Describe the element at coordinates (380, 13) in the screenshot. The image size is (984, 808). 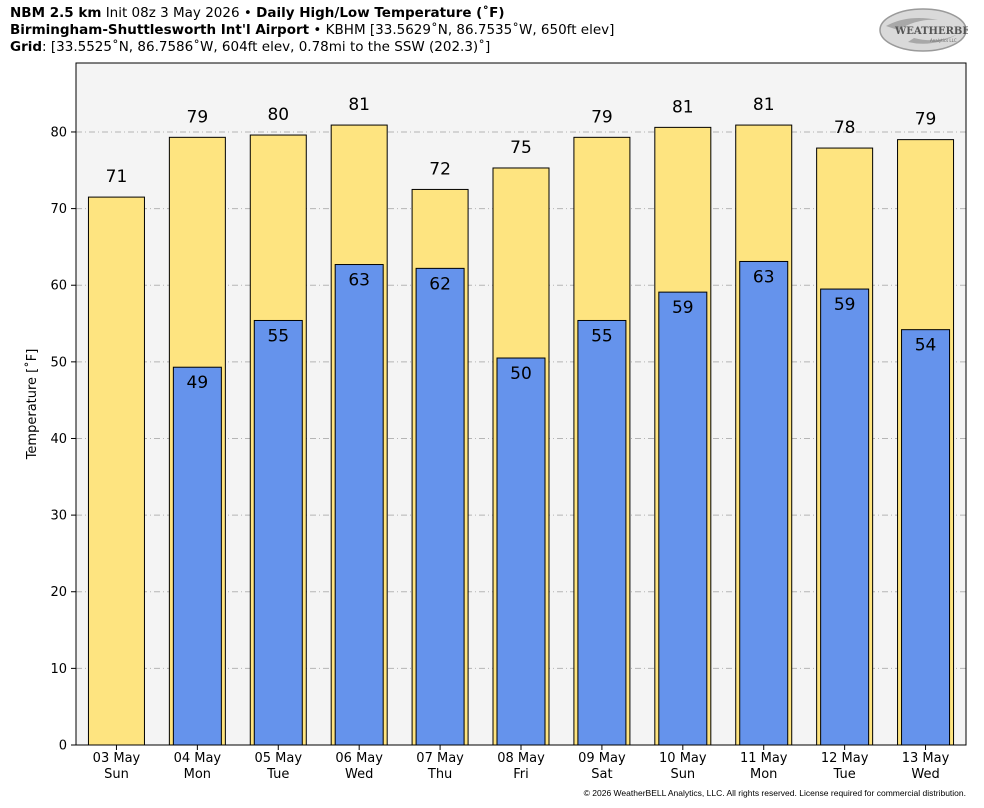
I see `chart-title: Daily High/Low Temperature (˚F)` at that location.